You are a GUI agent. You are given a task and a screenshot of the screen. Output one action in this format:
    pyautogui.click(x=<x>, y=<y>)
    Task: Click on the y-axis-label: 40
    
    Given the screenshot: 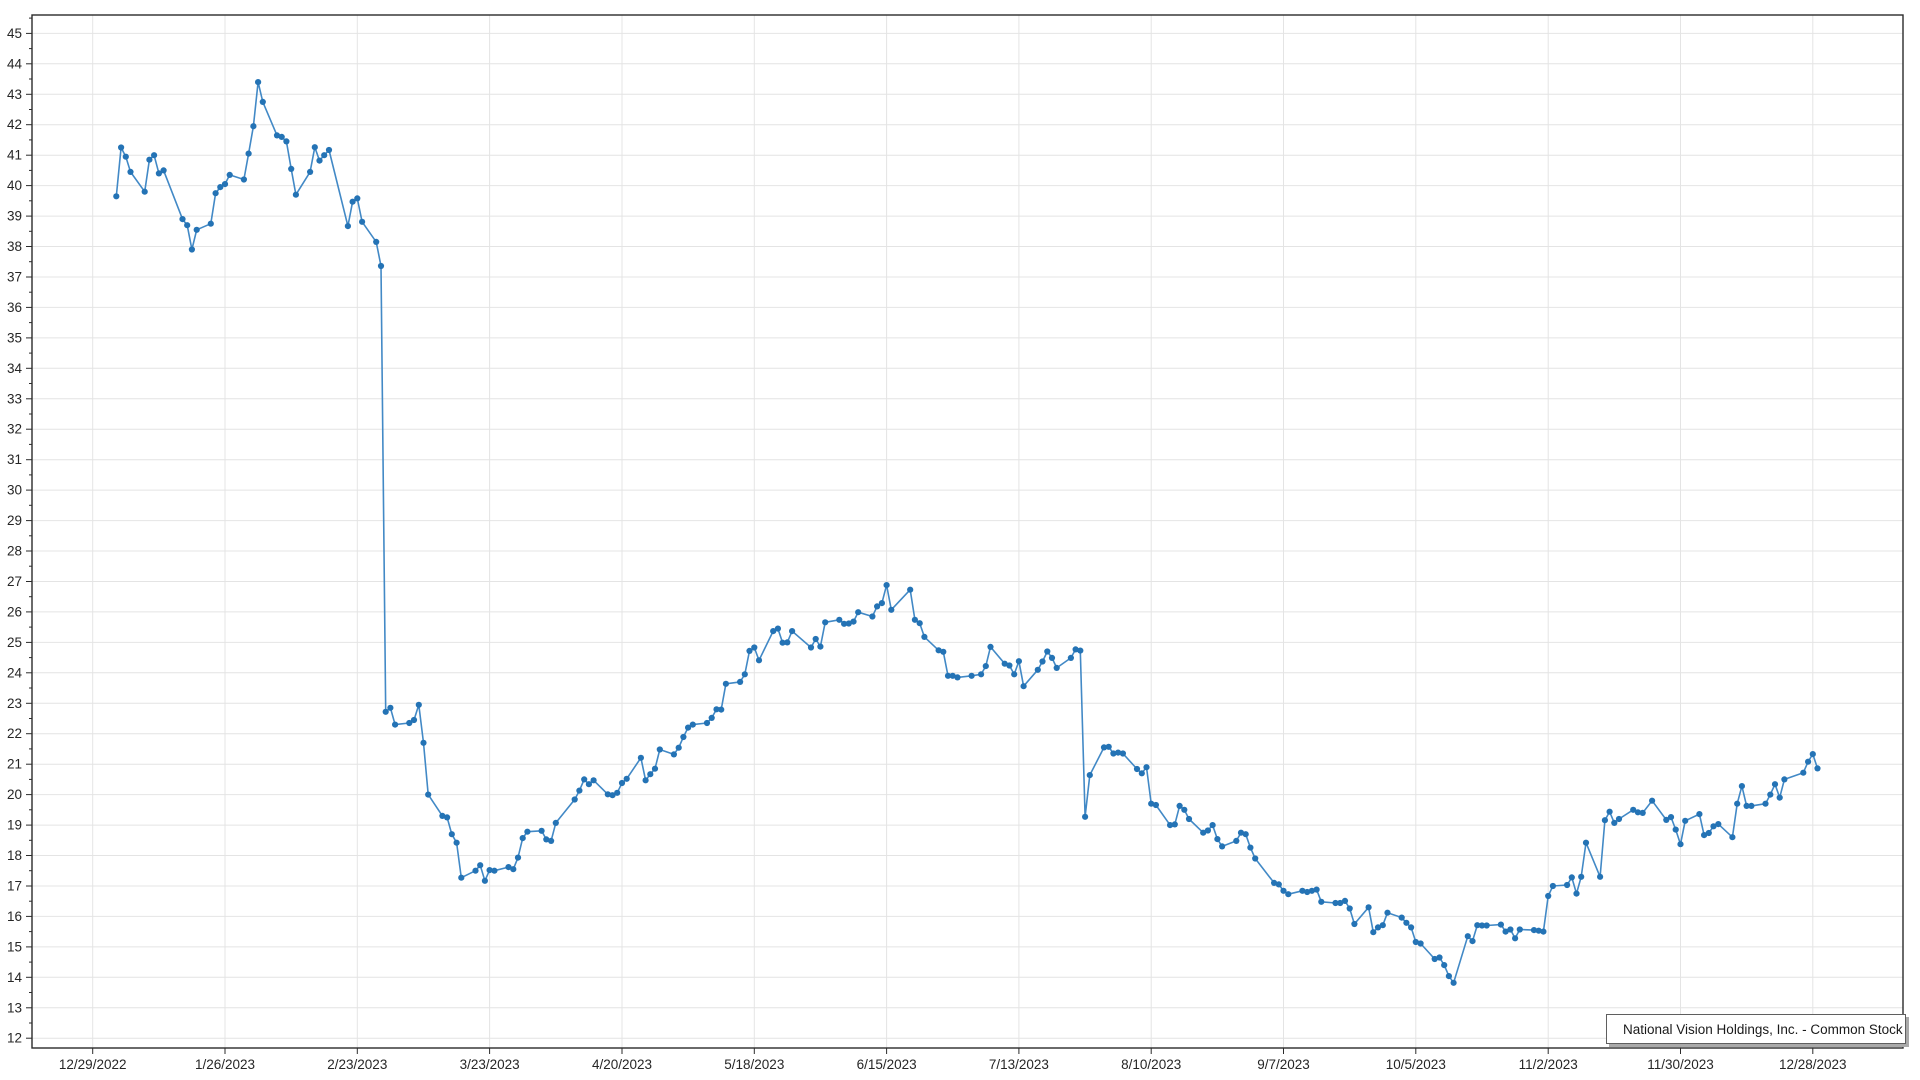 What is the action you would take?
    pyautogui.click(x=14, y=185)
    